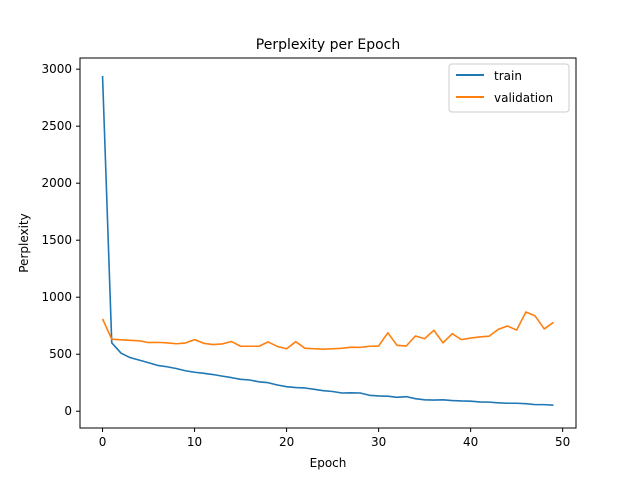  Describe the element at coordinates (378, 442) in the screenshot. I see `x-tick-label: 30` at that location.